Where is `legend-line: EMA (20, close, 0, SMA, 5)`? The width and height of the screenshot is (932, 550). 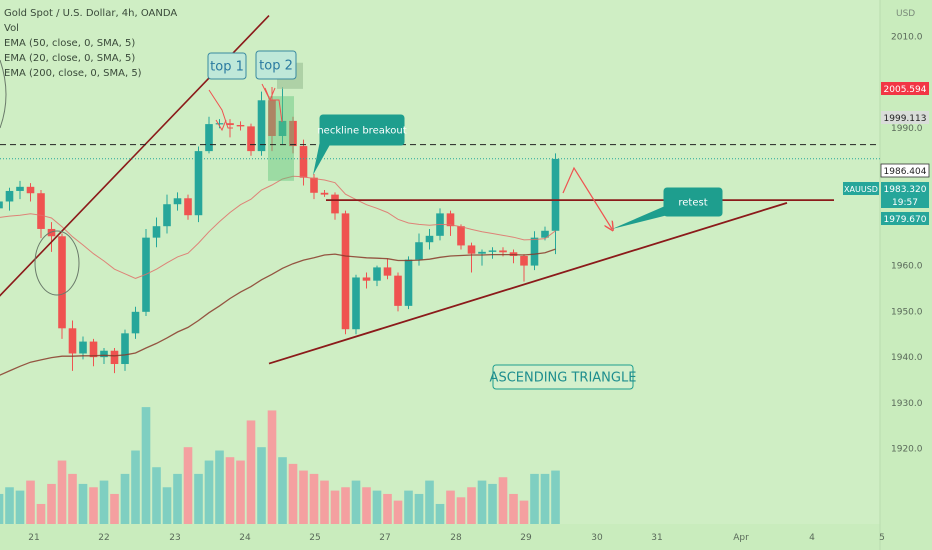 legend-line: EMA (20, close, 0, SMA, 5) is located at coordinates (70, 58).